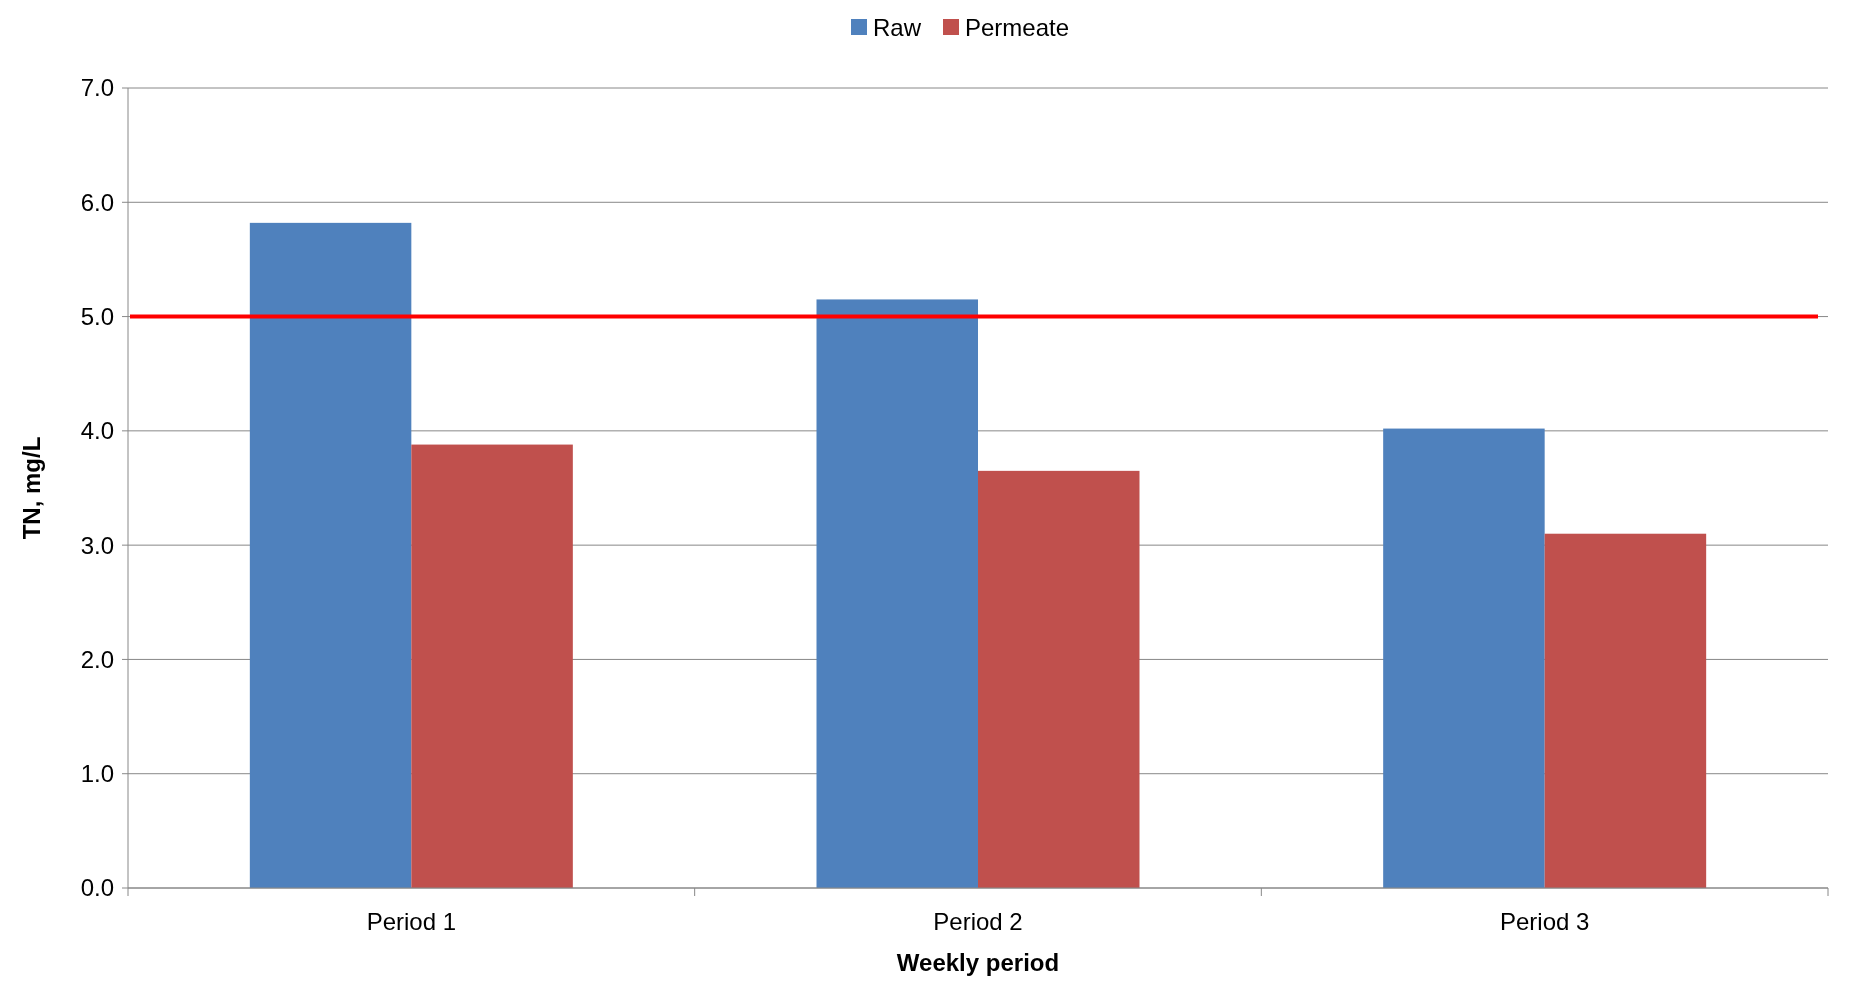 The width and height of the screenshot is (1851, 986). What do you see at coordinates (97, 774) in the screenshot?
I see `y-tick-label: 1.0` at bounding box center [97, 774].